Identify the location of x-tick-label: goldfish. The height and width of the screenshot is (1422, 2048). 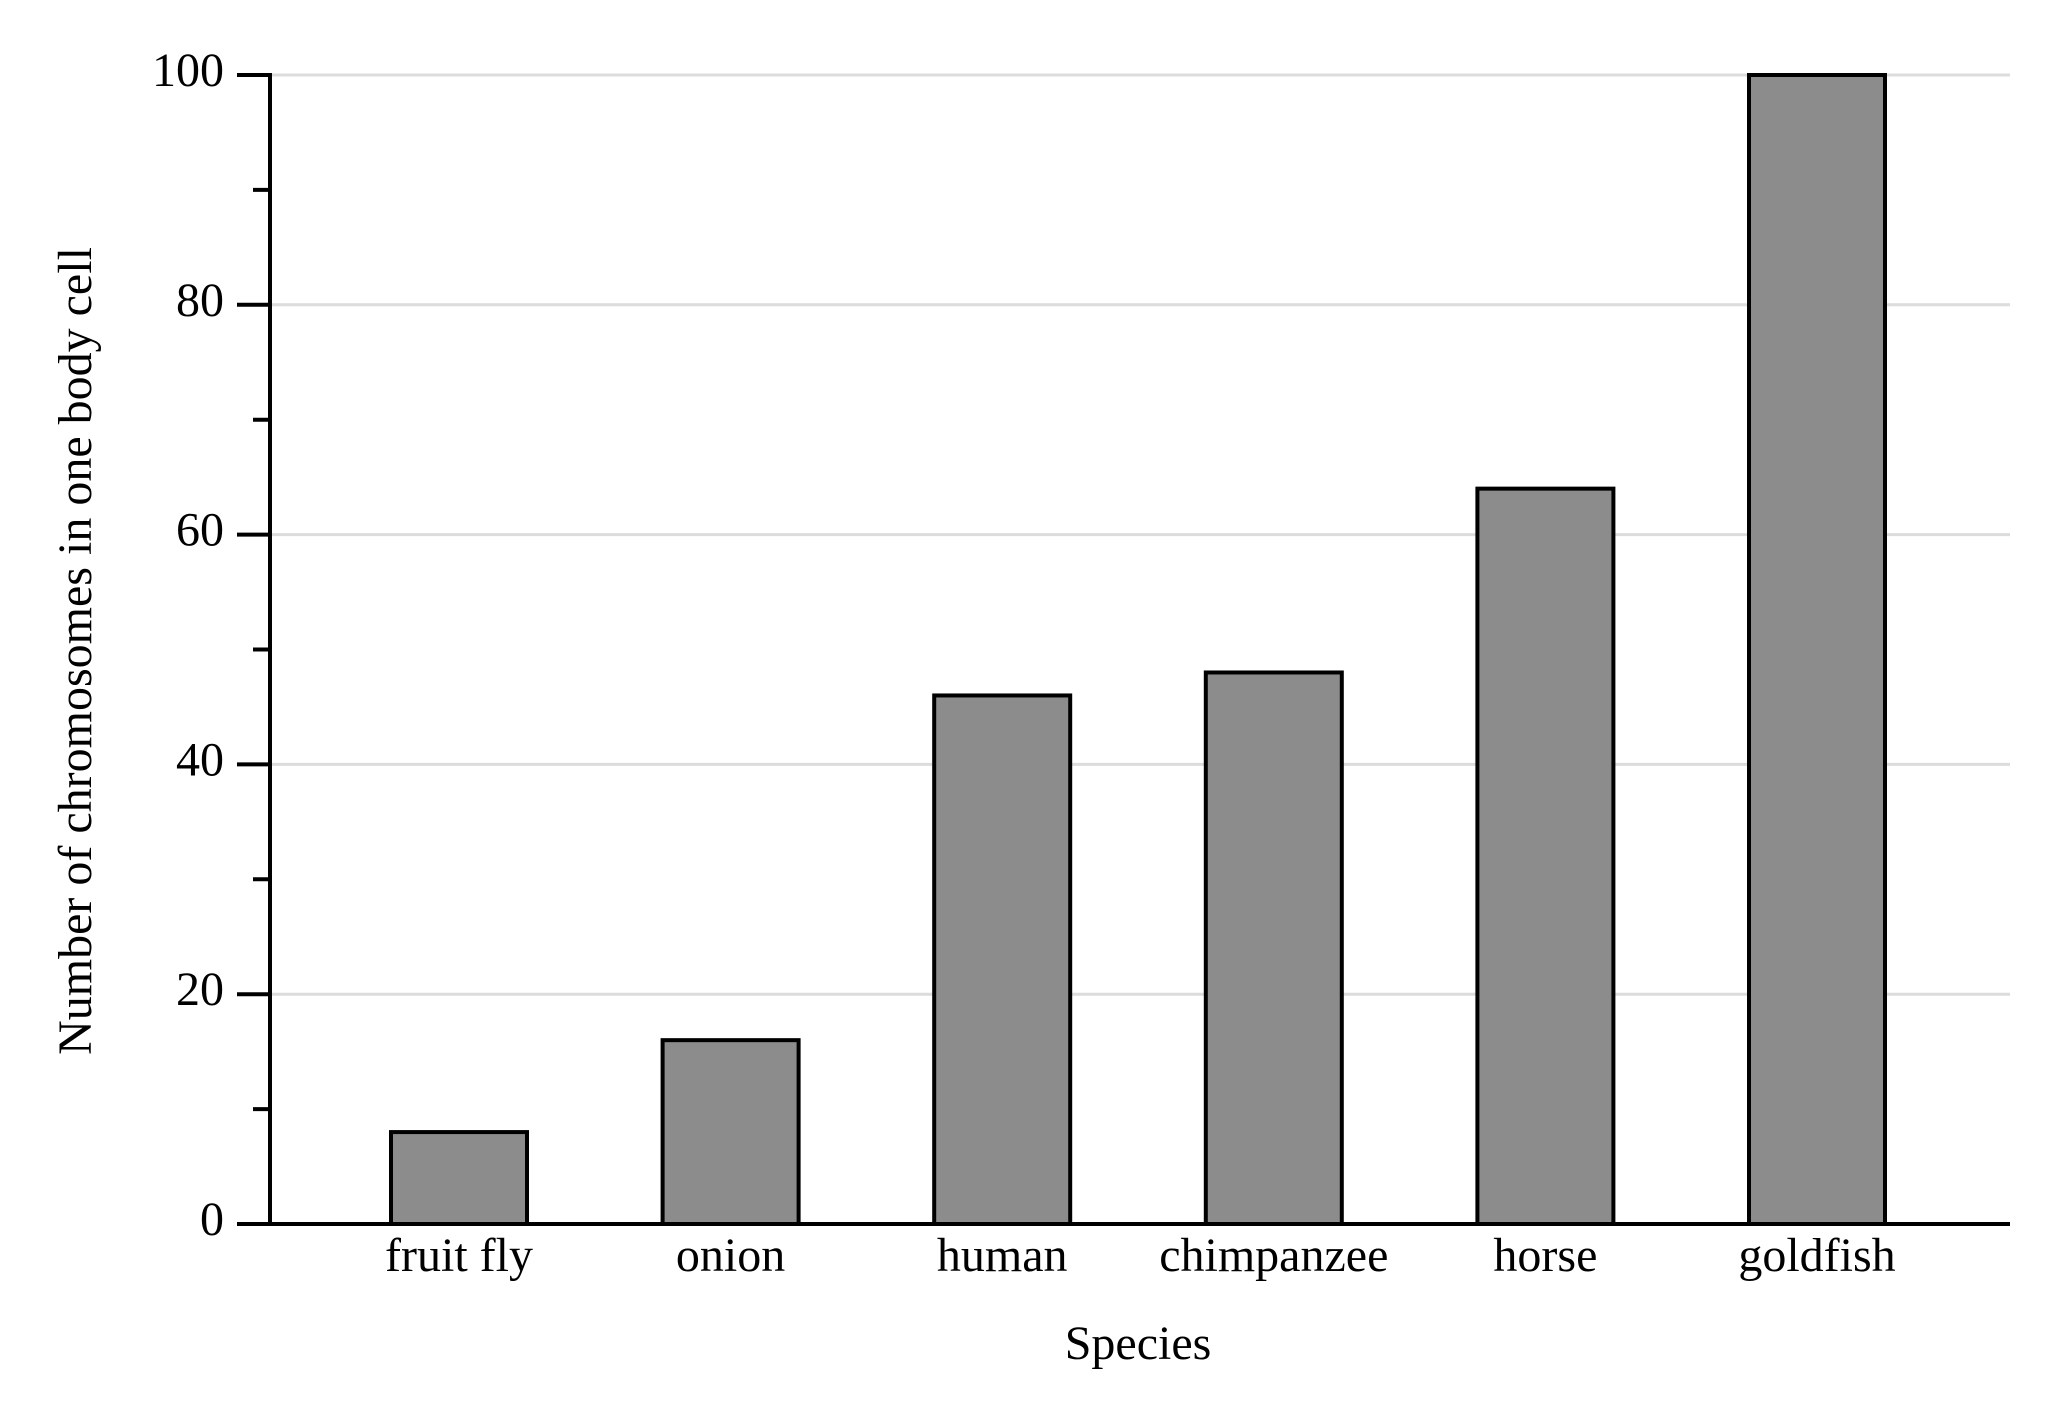
(1816, 1255).